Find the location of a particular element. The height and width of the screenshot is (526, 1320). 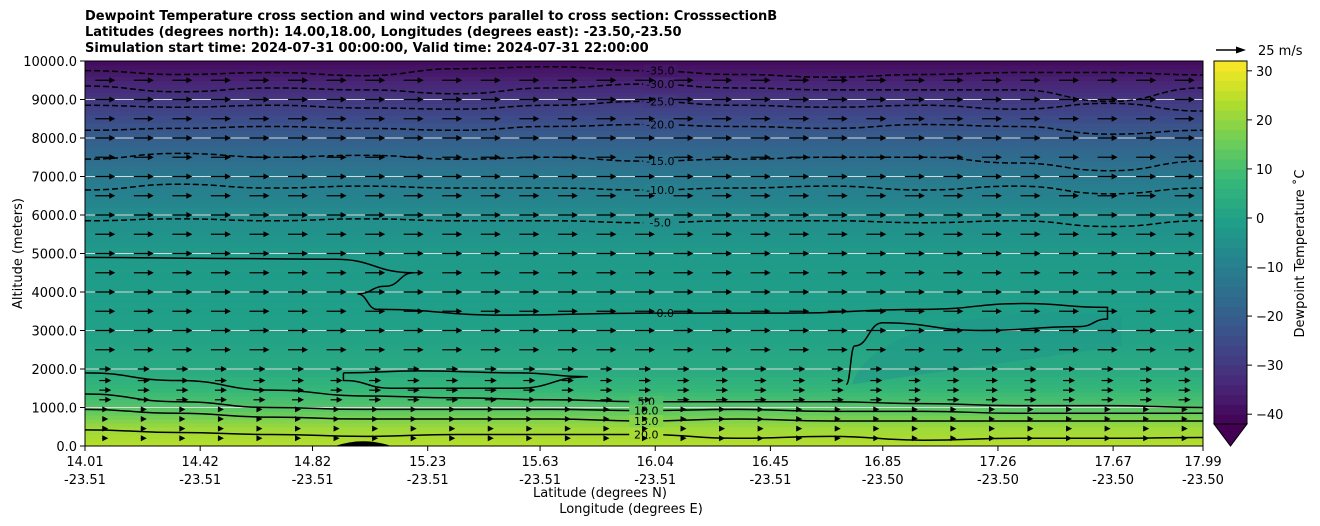

x-tick-label-lon: -23.50 is located at coordinates (1203, 480).